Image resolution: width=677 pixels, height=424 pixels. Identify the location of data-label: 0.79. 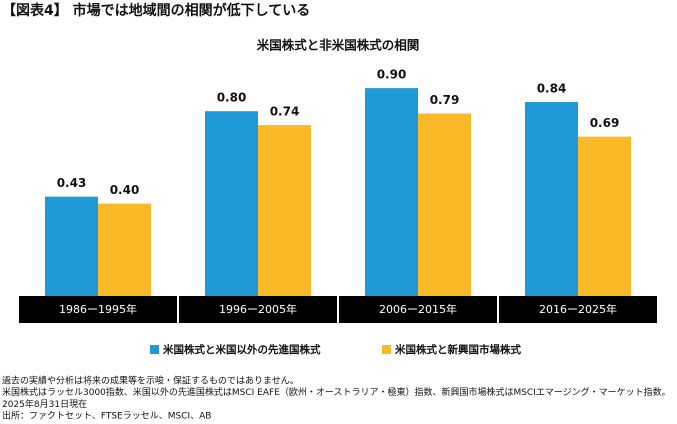
(445, 100).